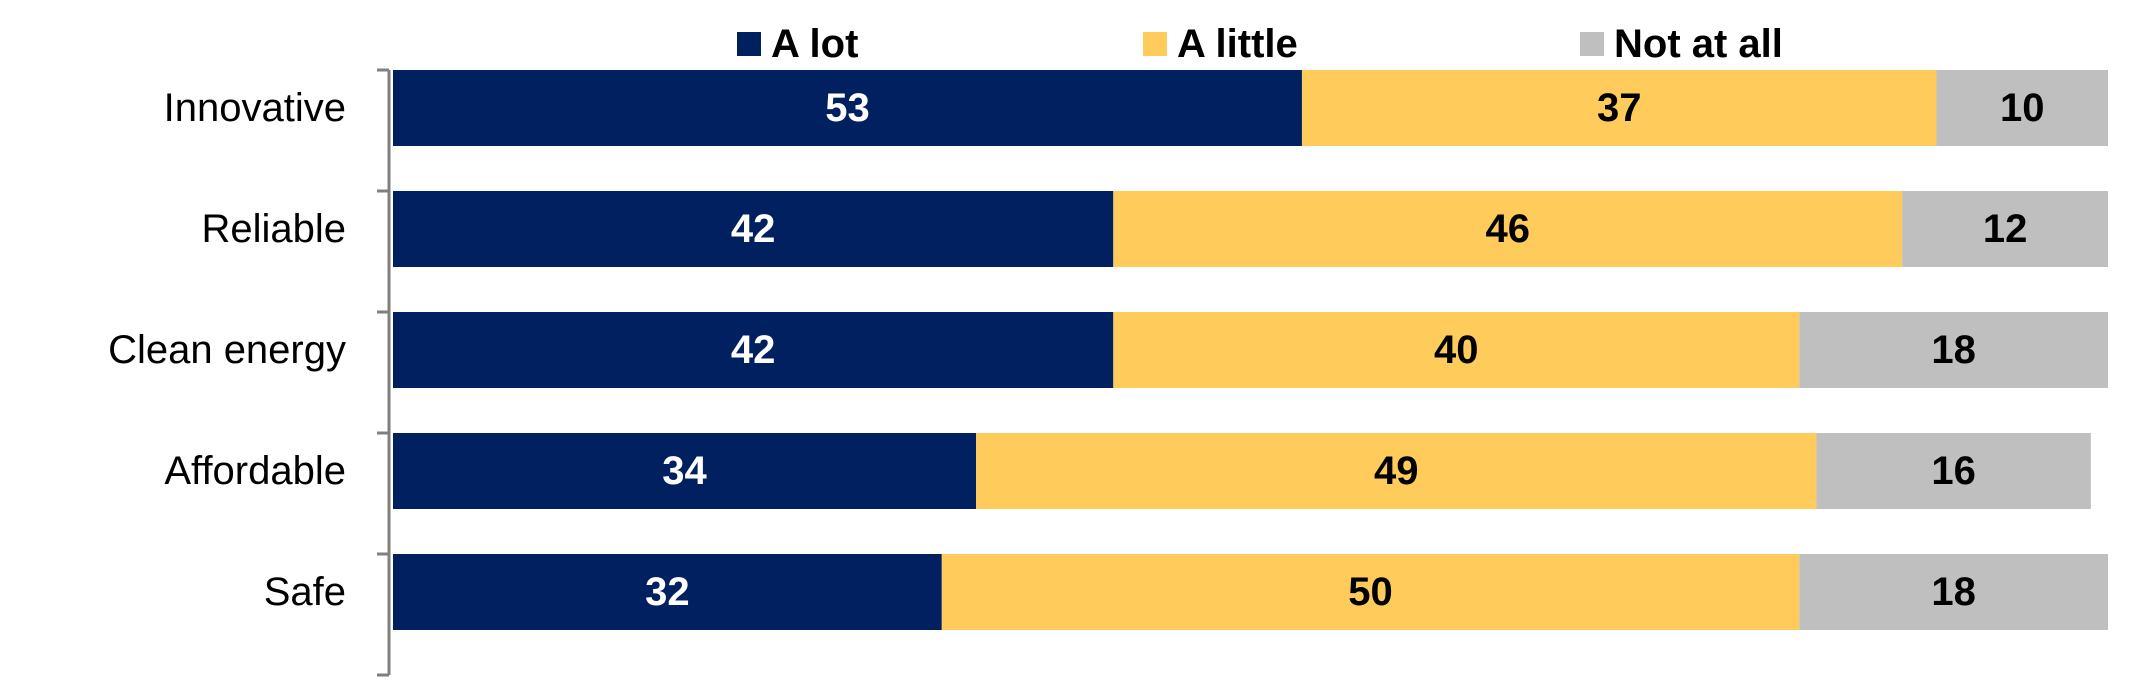  What do you see at coordinates (305, 592) in the screenshot?
I see `category-label-safe: Safe` at bounding box center [305, 592].